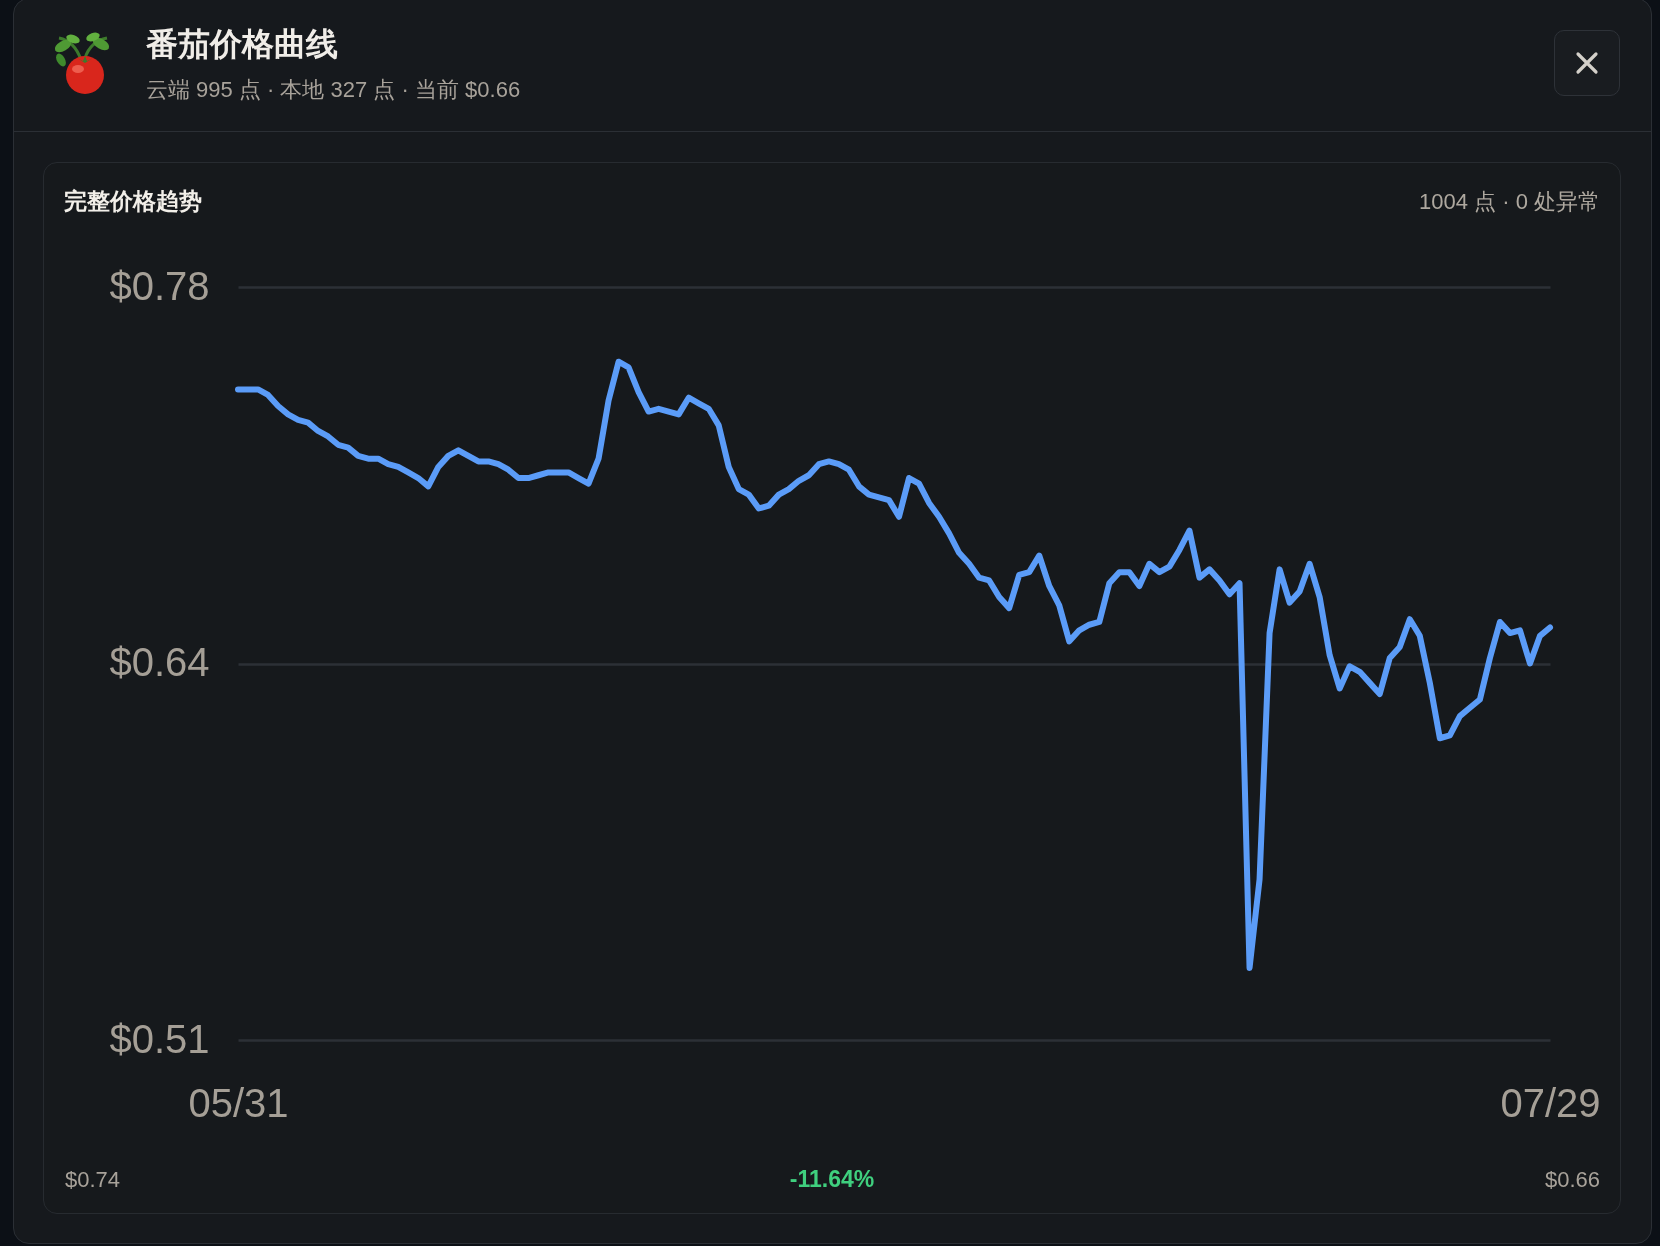 Image resolution: width=1660 pixels, height=1246 pixels. I want to click on text: $0.66, so click(1572, 1180).